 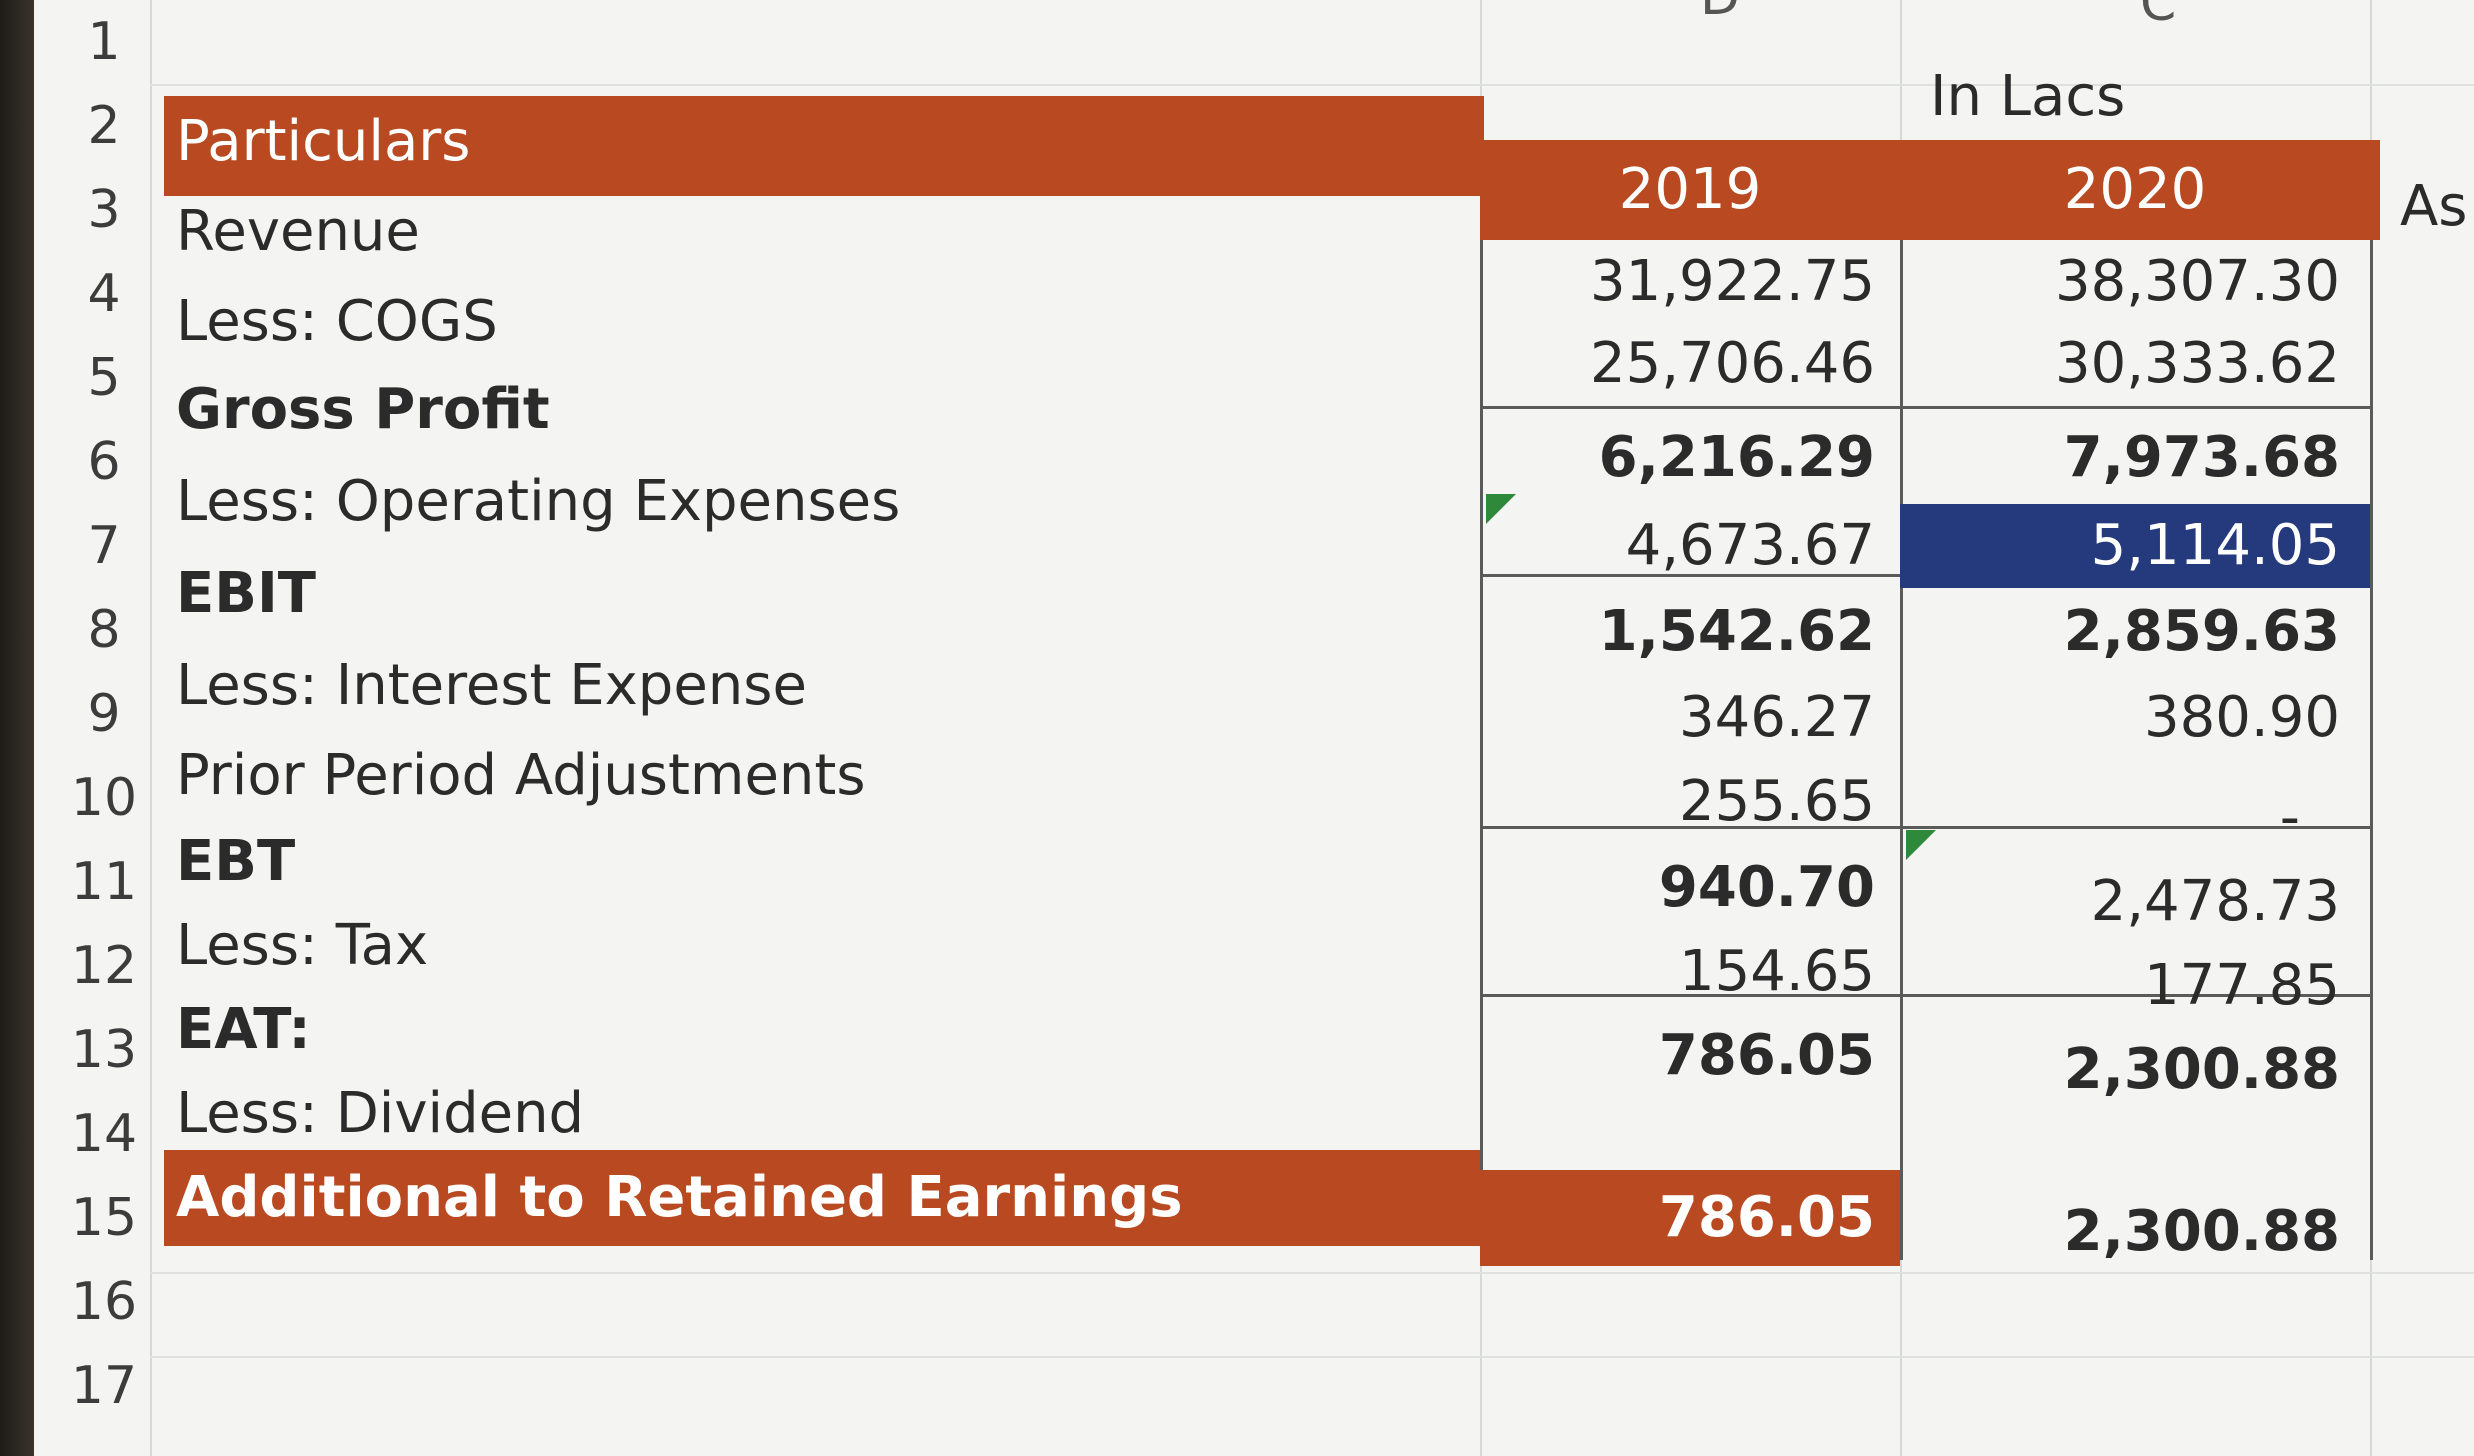 What do you see at coordinates (538, 501) in the screenshot?
I see `row-label-operating-expenses: Less: Operating Expenses` at bounding box center [538, 501].